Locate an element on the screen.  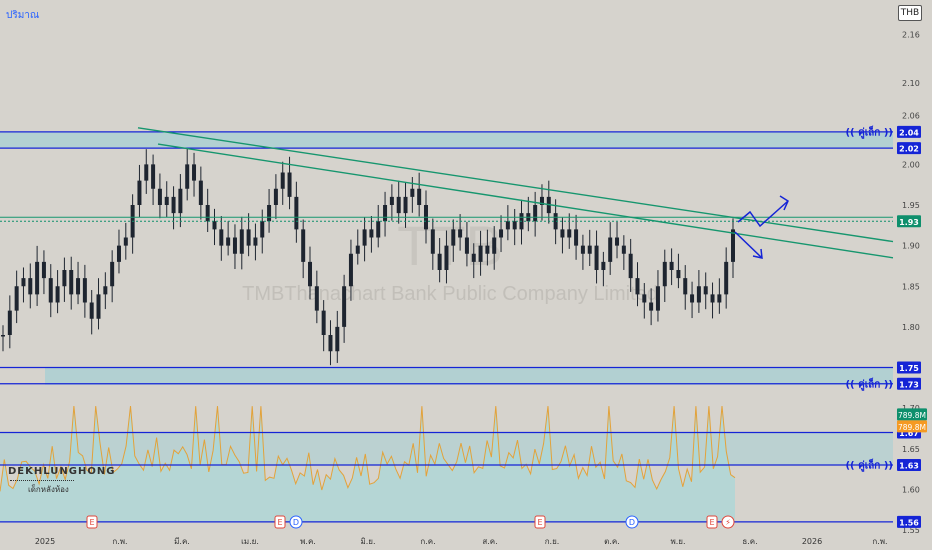
x-tick-label: ต.ค. is located at coordinates (612, 541).